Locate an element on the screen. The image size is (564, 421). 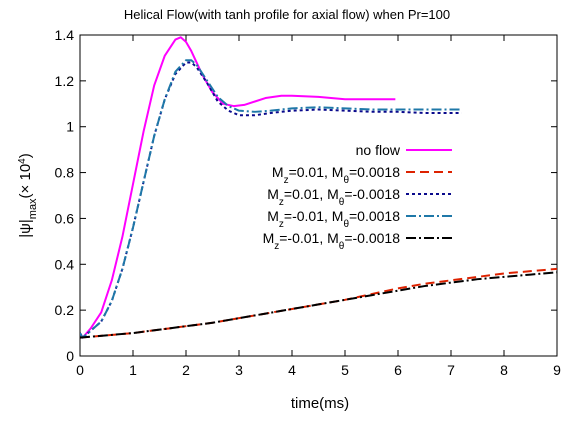
y-axis-label: |ψ|max(× 104) is located at coordinates (28, 195).